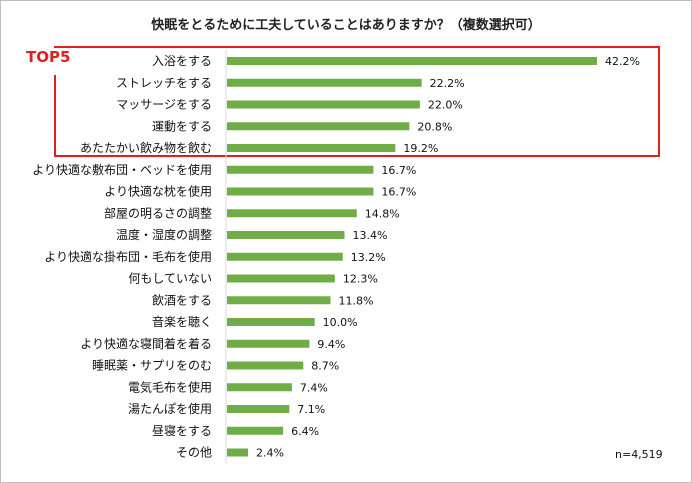 This screenshot has width=692, height=483. Describe the element at coordinates (270, 453) in the screenshot. I see `value-label: 2.4%` at that location.